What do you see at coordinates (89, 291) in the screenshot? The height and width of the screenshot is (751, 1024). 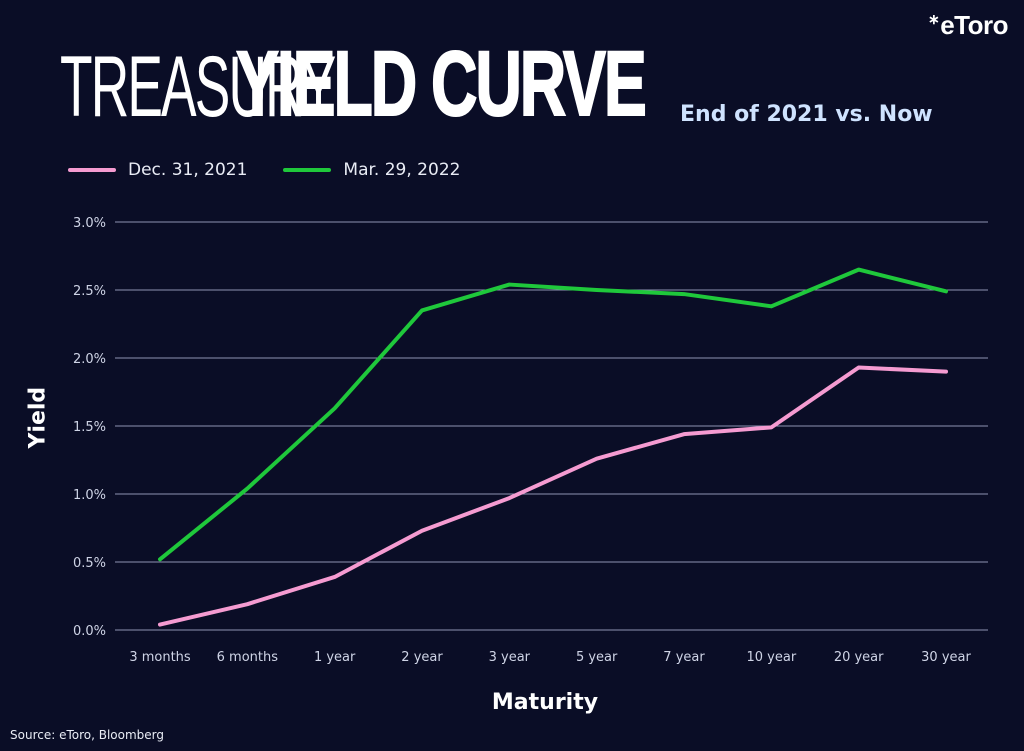 I see `y-tick-label: 2.5%` at bounding box center [89, 291].